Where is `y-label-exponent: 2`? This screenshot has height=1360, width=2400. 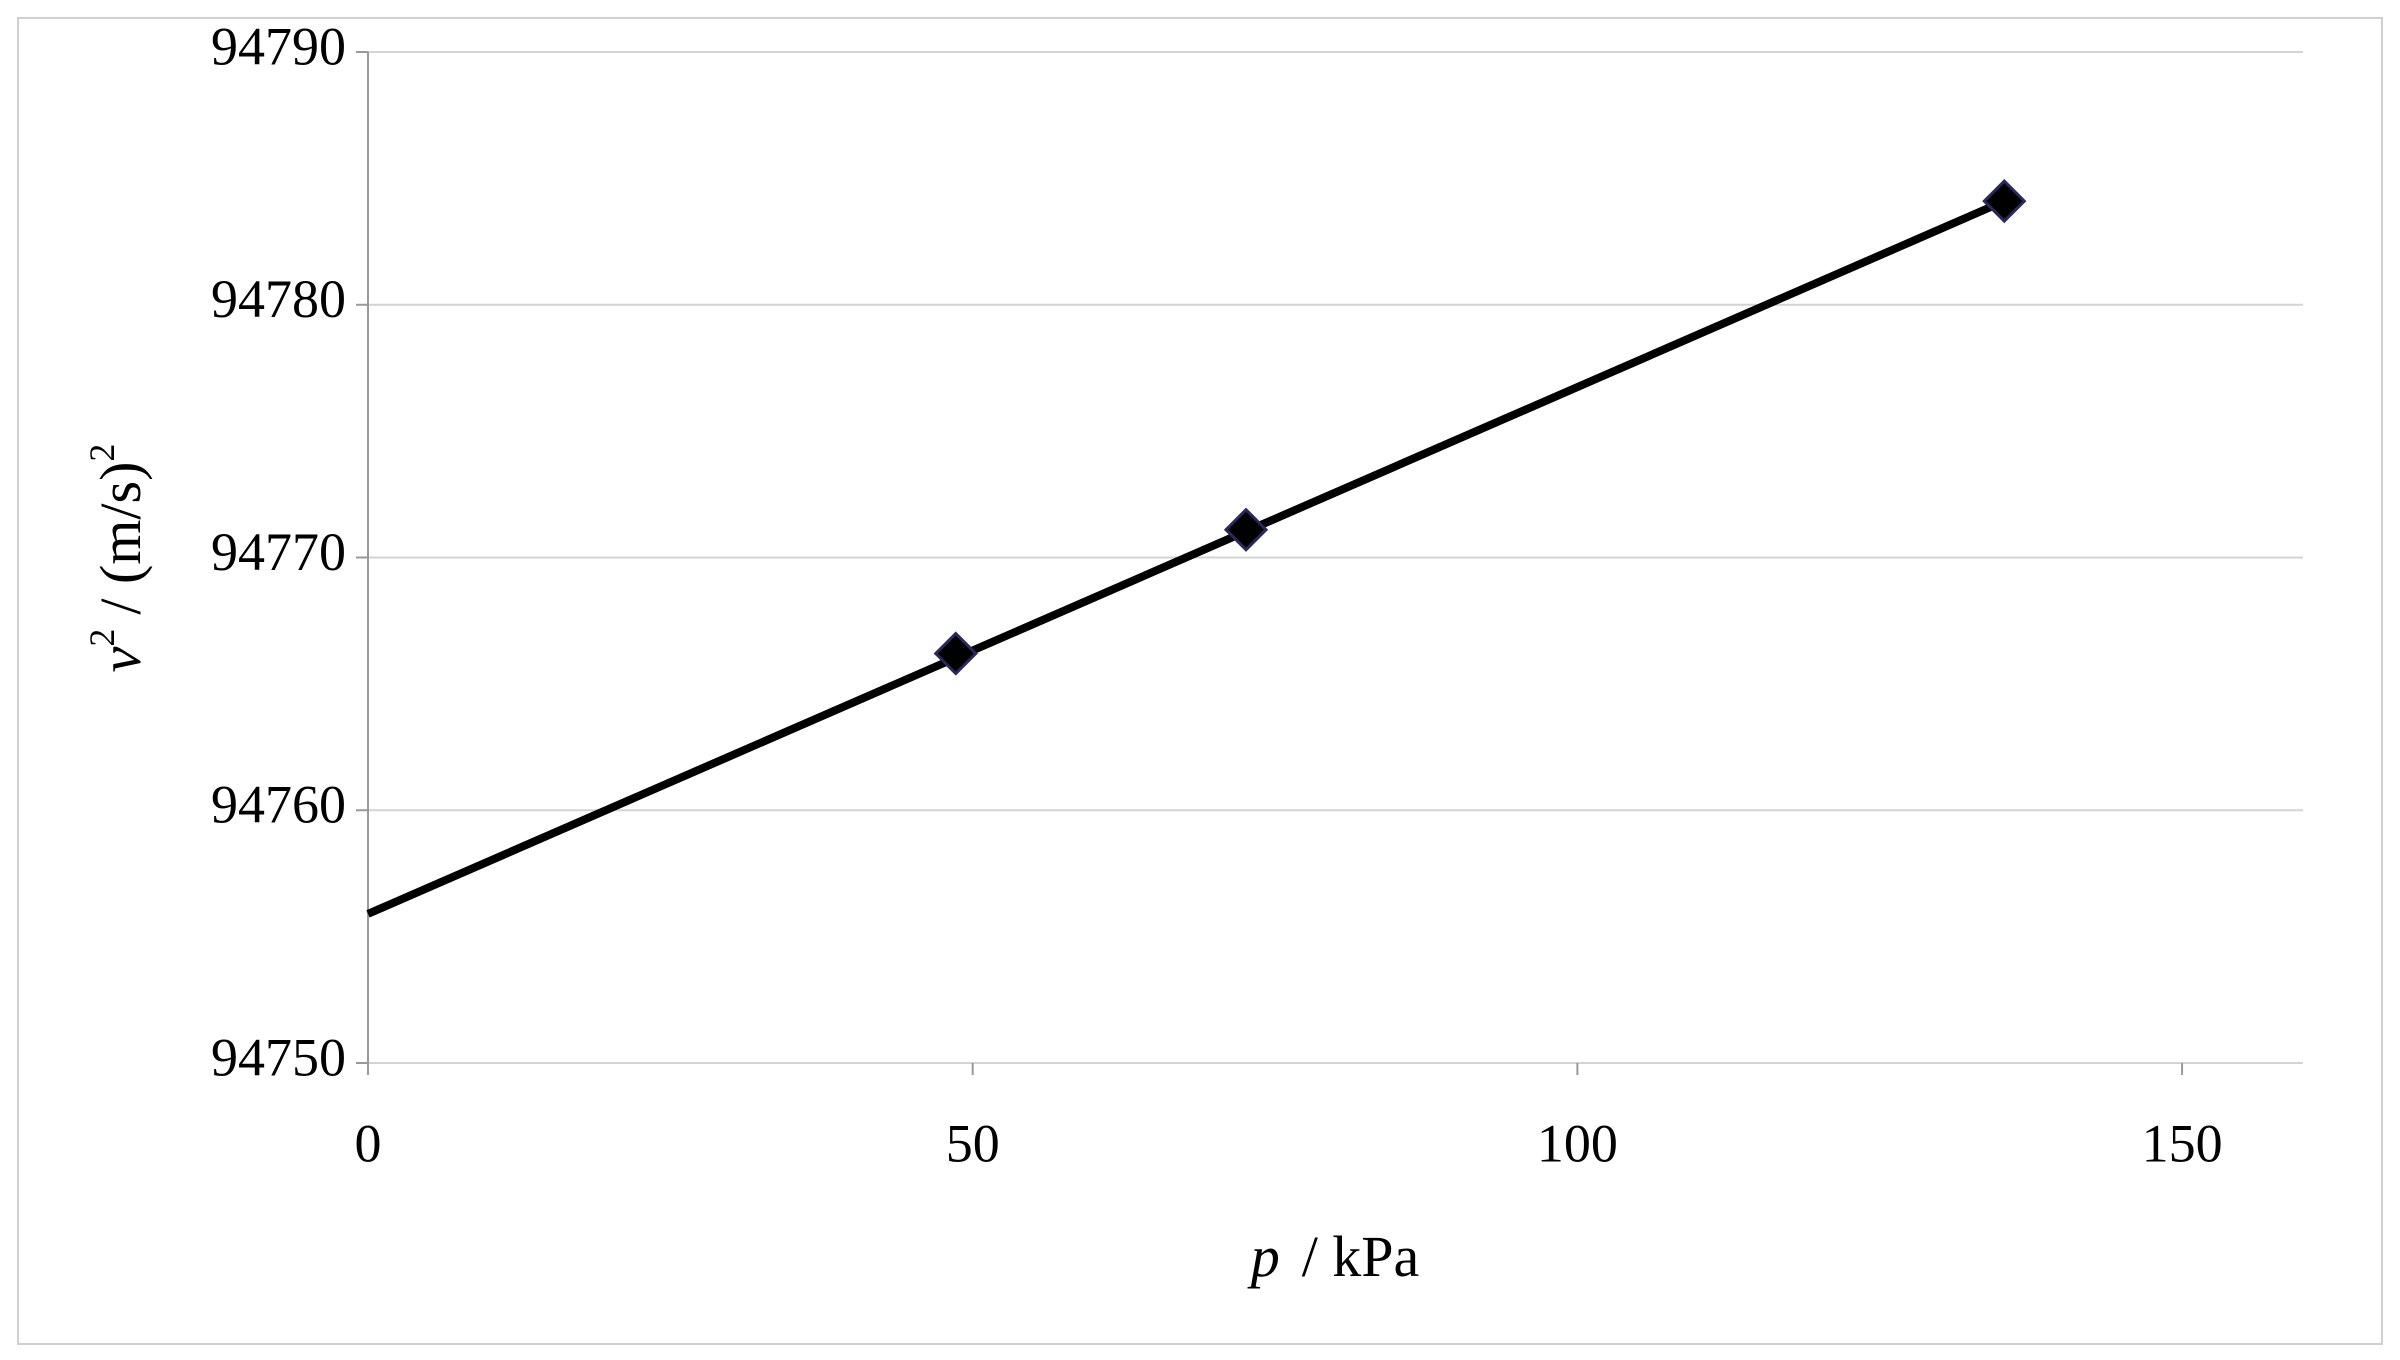 y-label-exponent: 2 is located at coordinates (102, 638).